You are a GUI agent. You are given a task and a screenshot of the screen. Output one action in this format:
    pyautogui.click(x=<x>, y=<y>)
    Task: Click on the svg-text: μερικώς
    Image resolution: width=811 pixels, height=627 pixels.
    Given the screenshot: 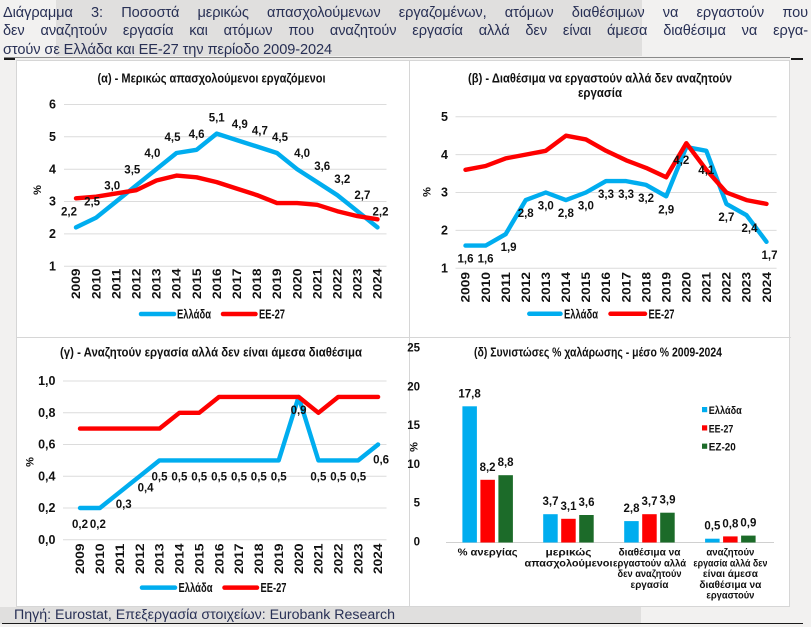 What is the action you would take?
    pyautogui.click(x=569, y=553)
    